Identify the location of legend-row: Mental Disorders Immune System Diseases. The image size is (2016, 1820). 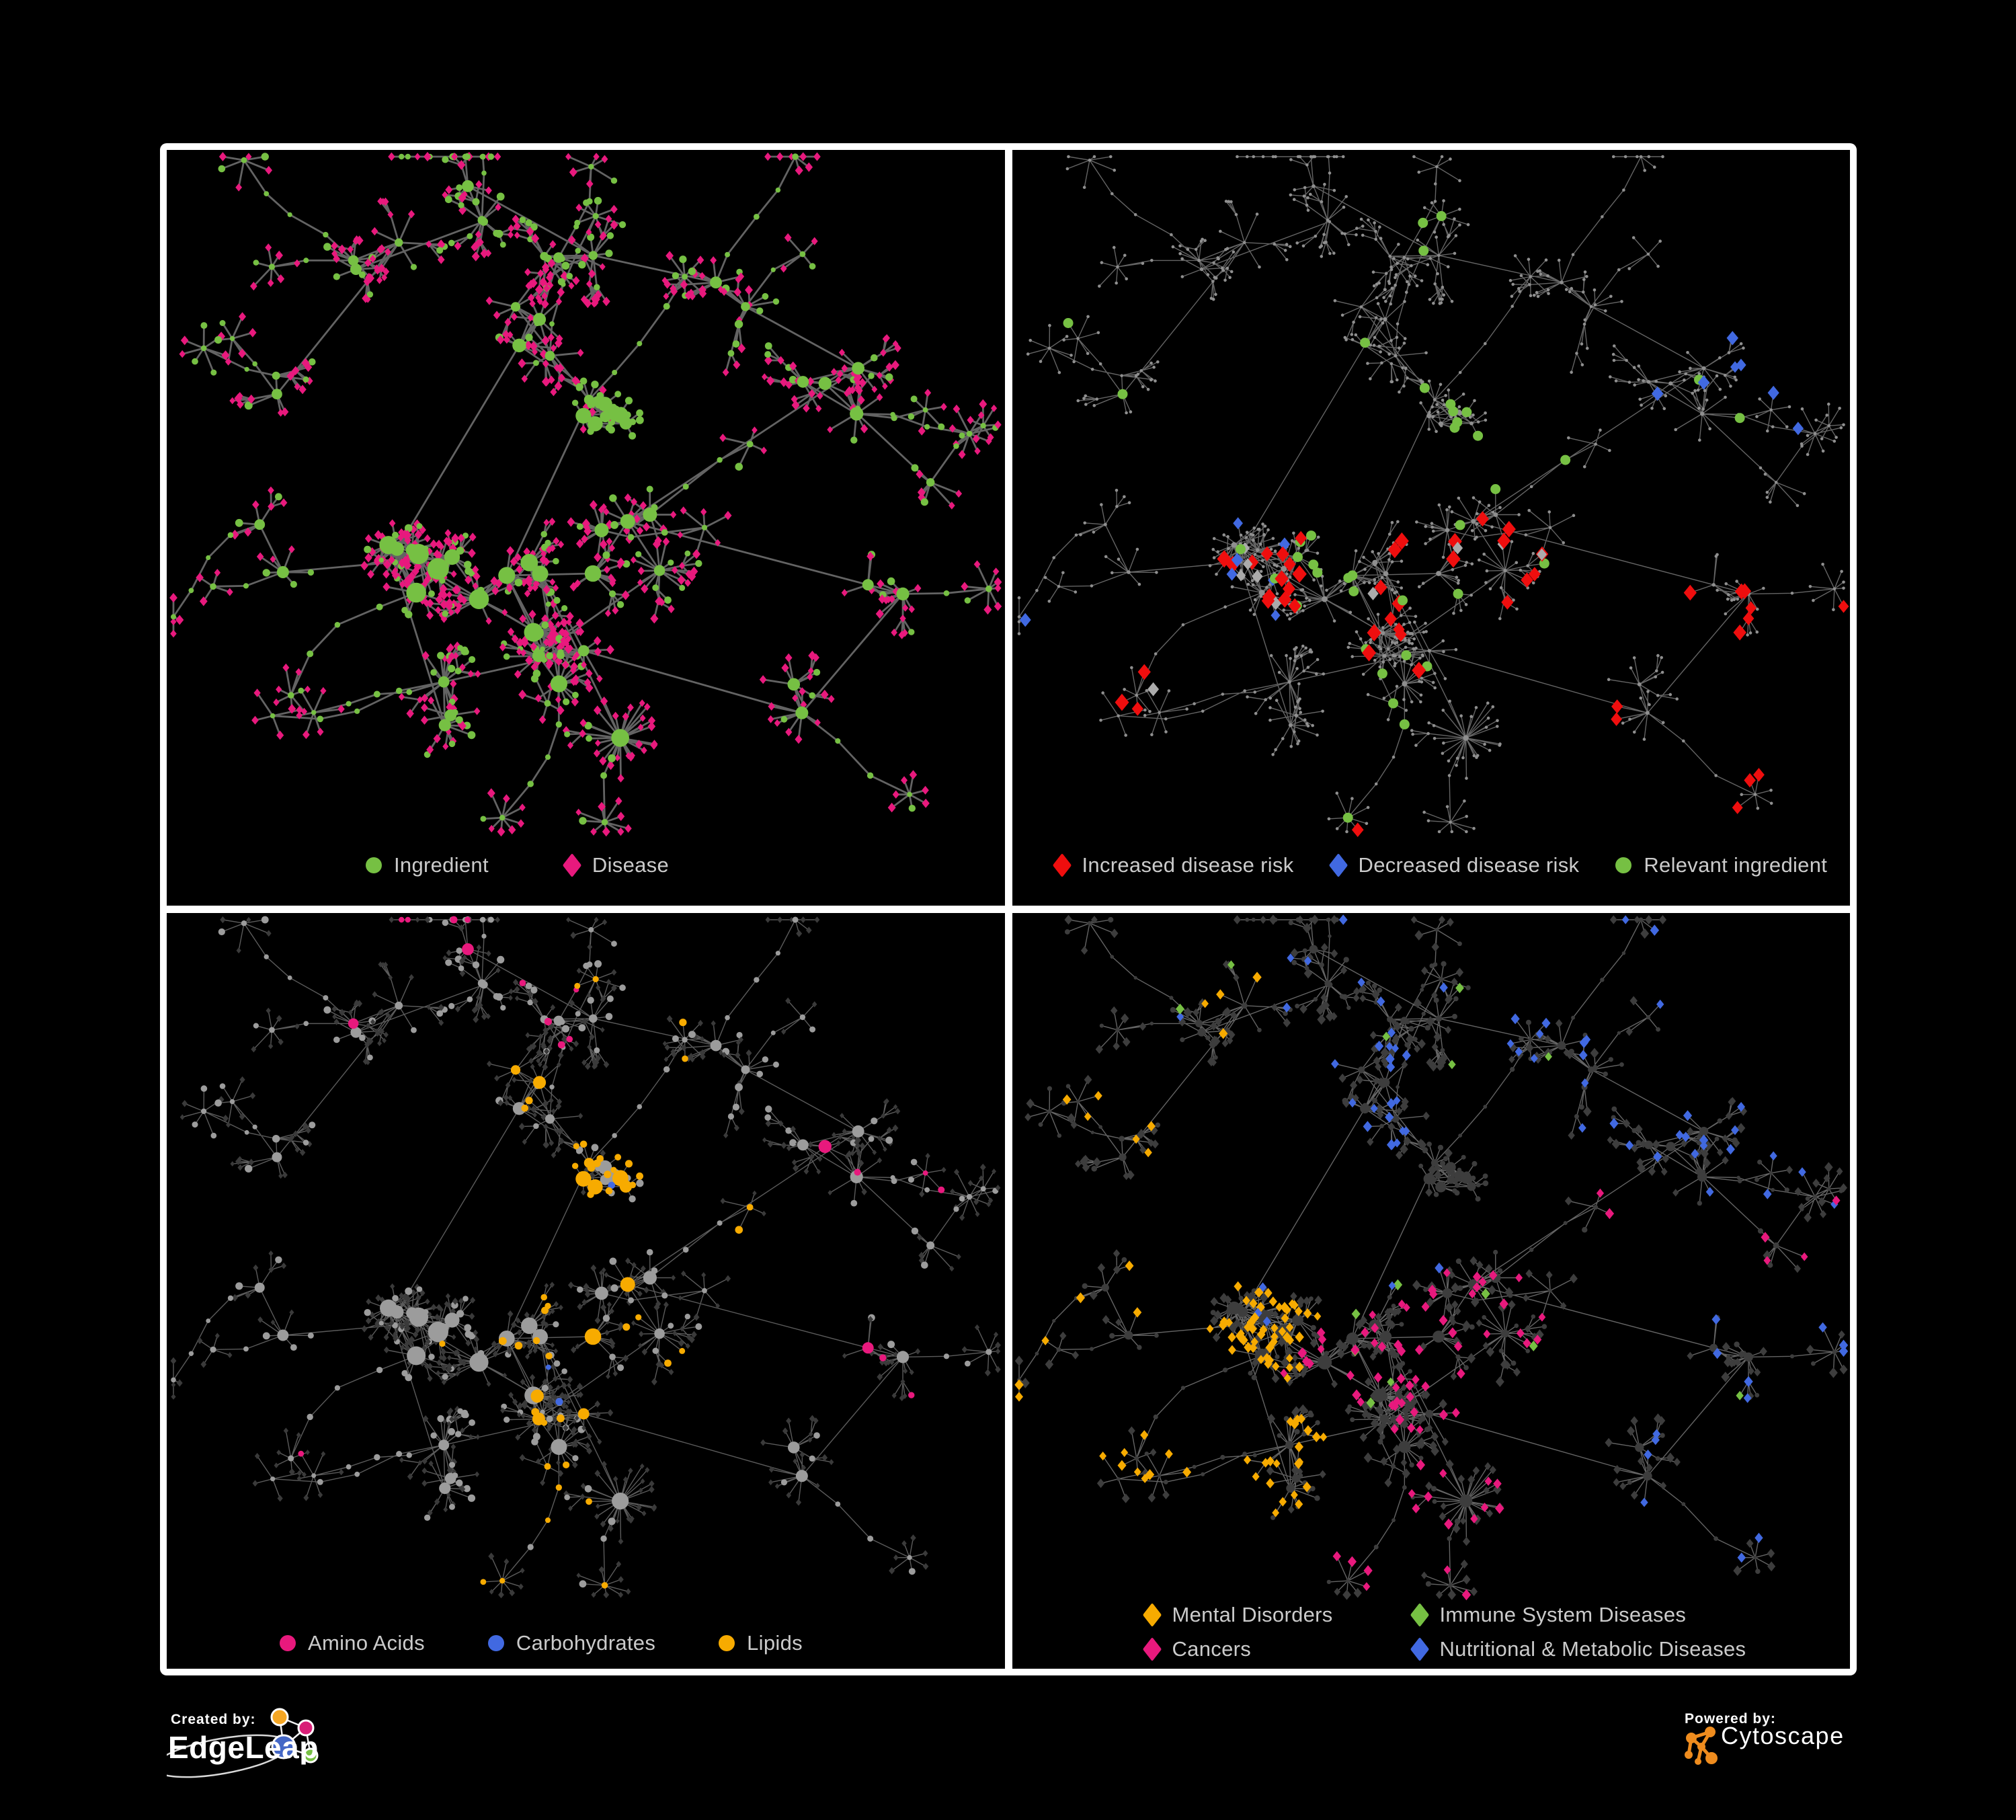
(1414, 1615).